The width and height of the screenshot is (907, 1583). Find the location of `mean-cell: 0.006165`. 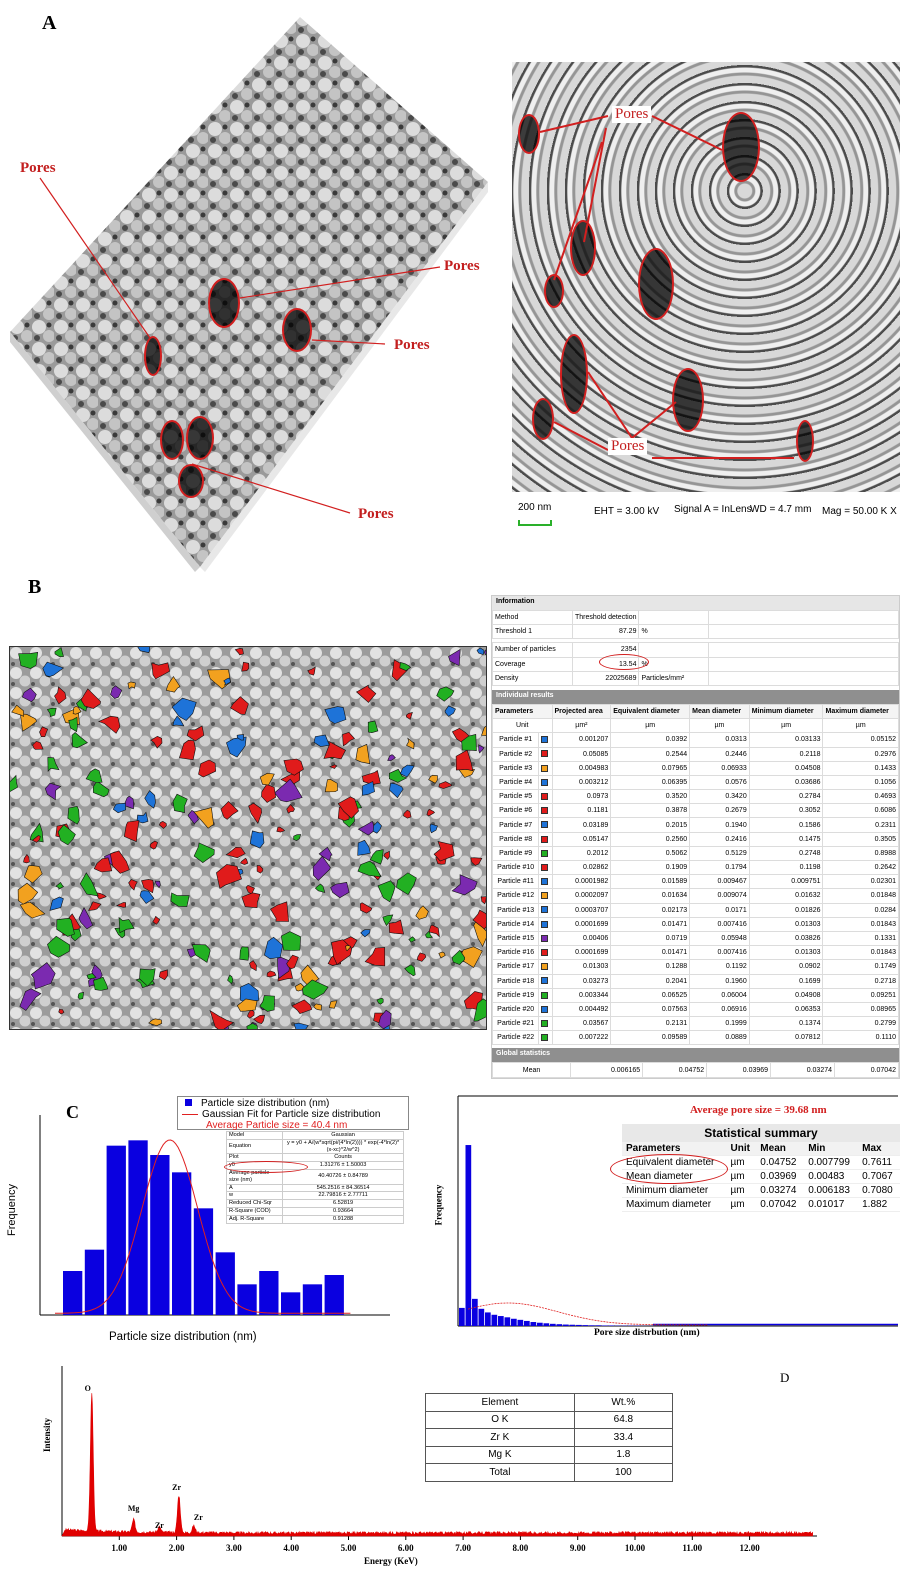

mean-cell: 0.006165 is located at coordinates (606, 1070).